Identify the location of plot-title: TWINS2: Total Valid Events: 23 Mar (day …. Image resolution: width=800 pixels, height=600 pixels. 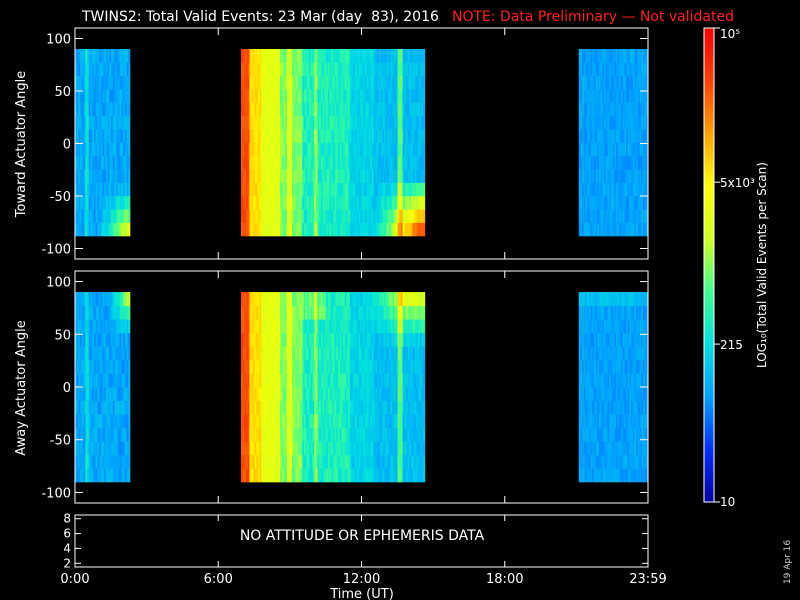
(260, 17).